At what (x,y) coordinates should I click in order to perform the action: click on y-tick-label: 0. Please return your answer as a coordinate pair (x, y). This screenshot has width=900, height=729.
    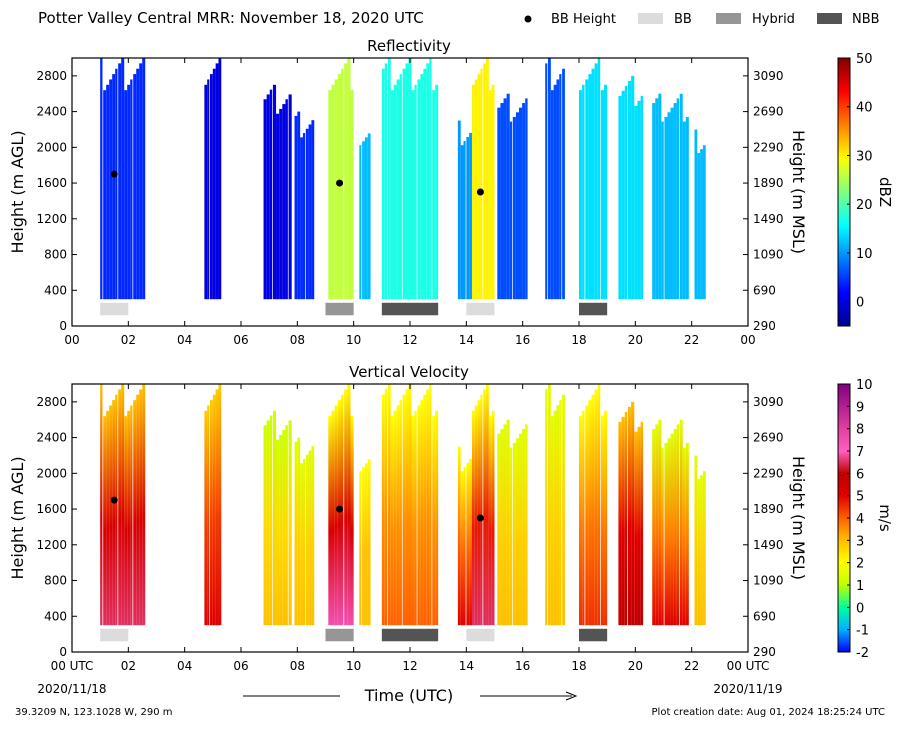
    Looking at the image, I should click on (63, 326).